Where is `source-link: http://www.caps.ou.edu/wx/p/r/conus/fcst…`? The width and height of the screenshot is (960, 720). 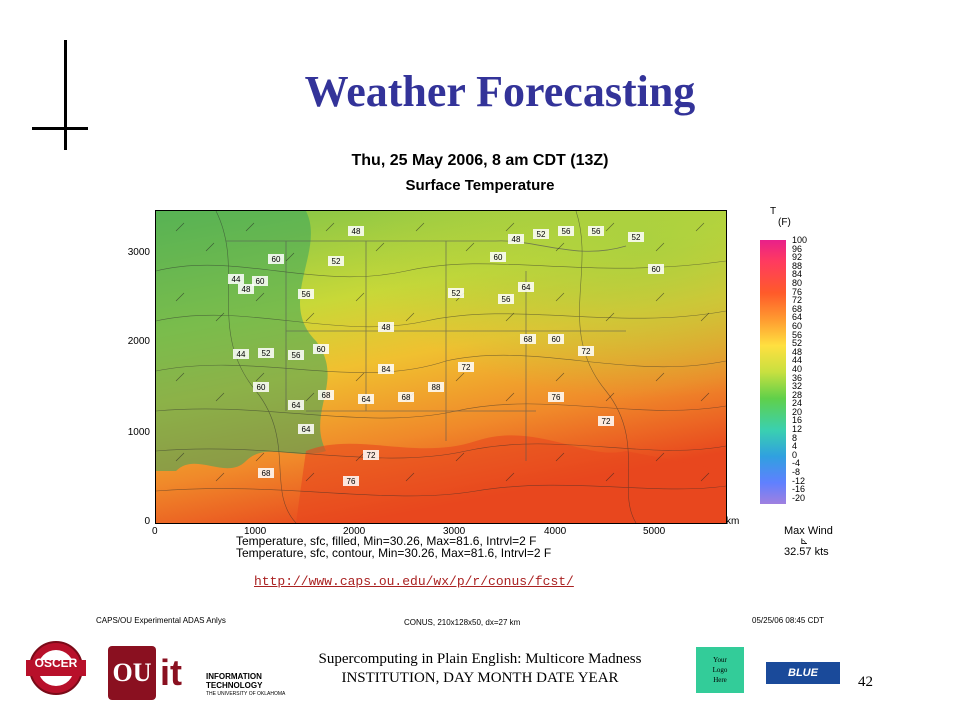 source-link: http://www.caps.ou.edu/wx/p/r/conus/fcst… is located at coordinates (414, 581).